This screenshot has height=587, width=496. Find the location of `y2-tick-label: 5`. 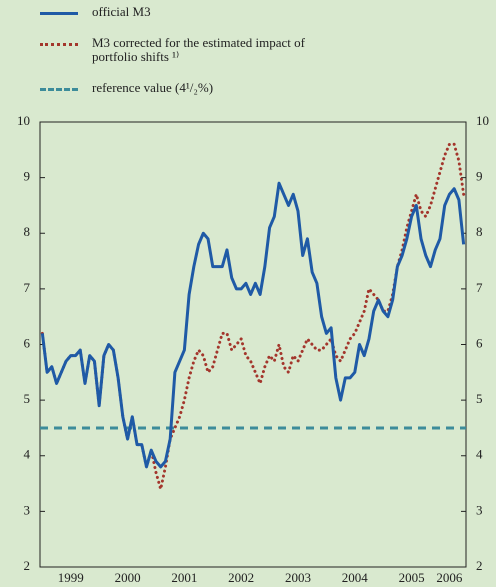

y2-tick-label: 5 is located at coordinates (479, 398).